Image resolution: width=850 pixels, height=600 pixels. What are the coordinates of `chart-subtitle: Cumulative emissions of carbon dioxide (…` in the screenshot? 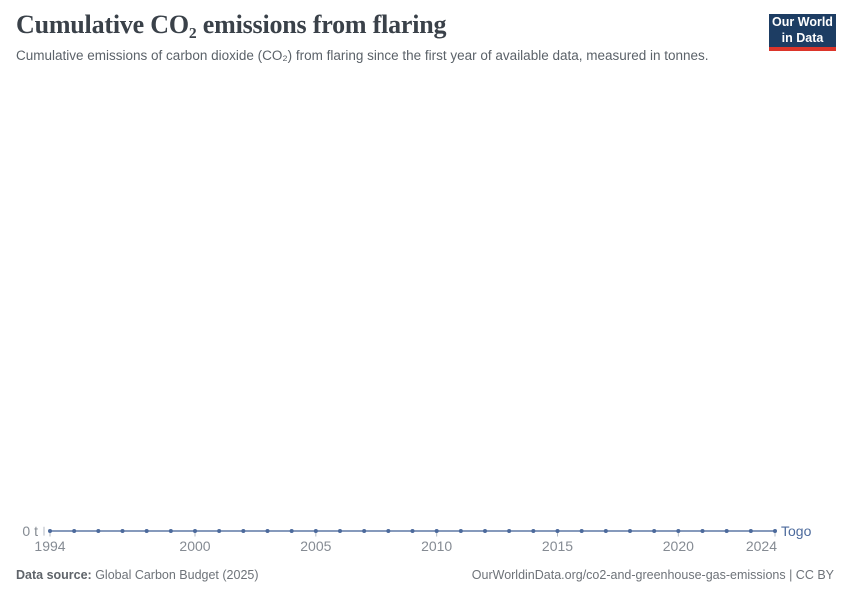 It's located at (362, 55).